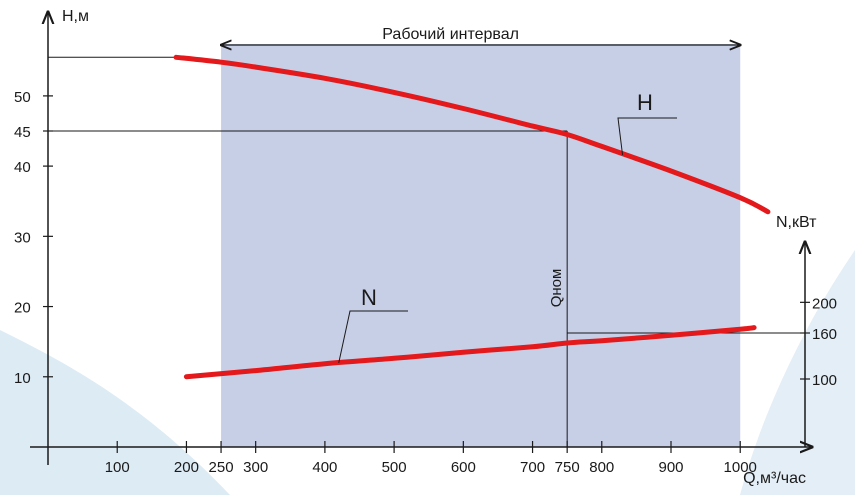  What do you see at coordinates (324, 467) in the screenshot?
I see `x-tick-label: 400` at bounding box center [324, 467].